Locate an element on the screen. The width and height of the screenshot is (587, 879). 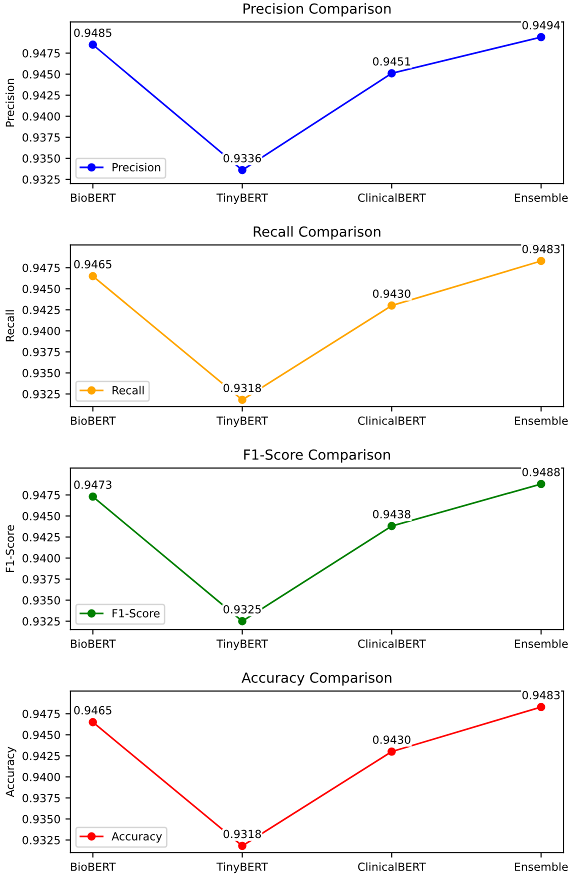
legend-label: F1-Score is located at coordinates (136, 613).